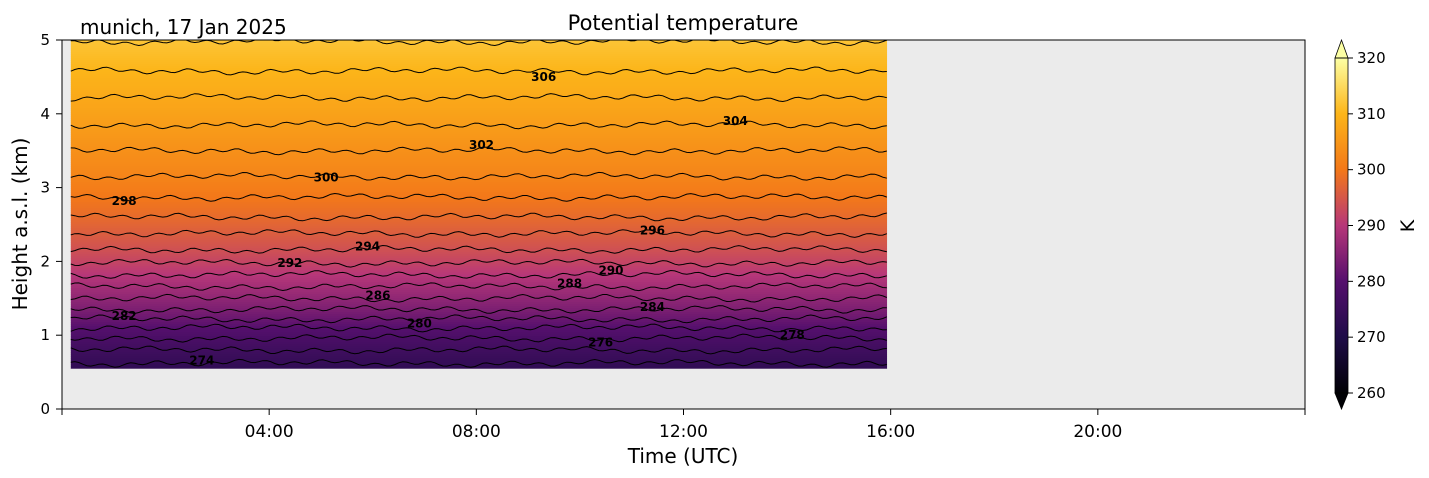 The height and width of the screenshot is (478, 1429). I want to click on y-axis-ticks: 0 1 2 3 4 5, so click(51, 224).